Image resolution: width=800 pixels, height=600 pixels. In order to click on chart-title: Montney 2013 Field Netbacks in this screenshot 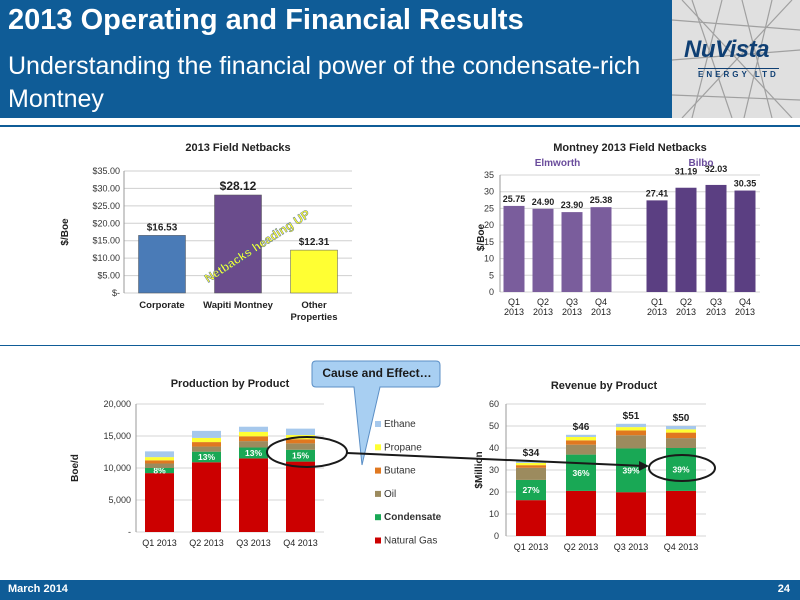, I will do `click(629, 148)`.